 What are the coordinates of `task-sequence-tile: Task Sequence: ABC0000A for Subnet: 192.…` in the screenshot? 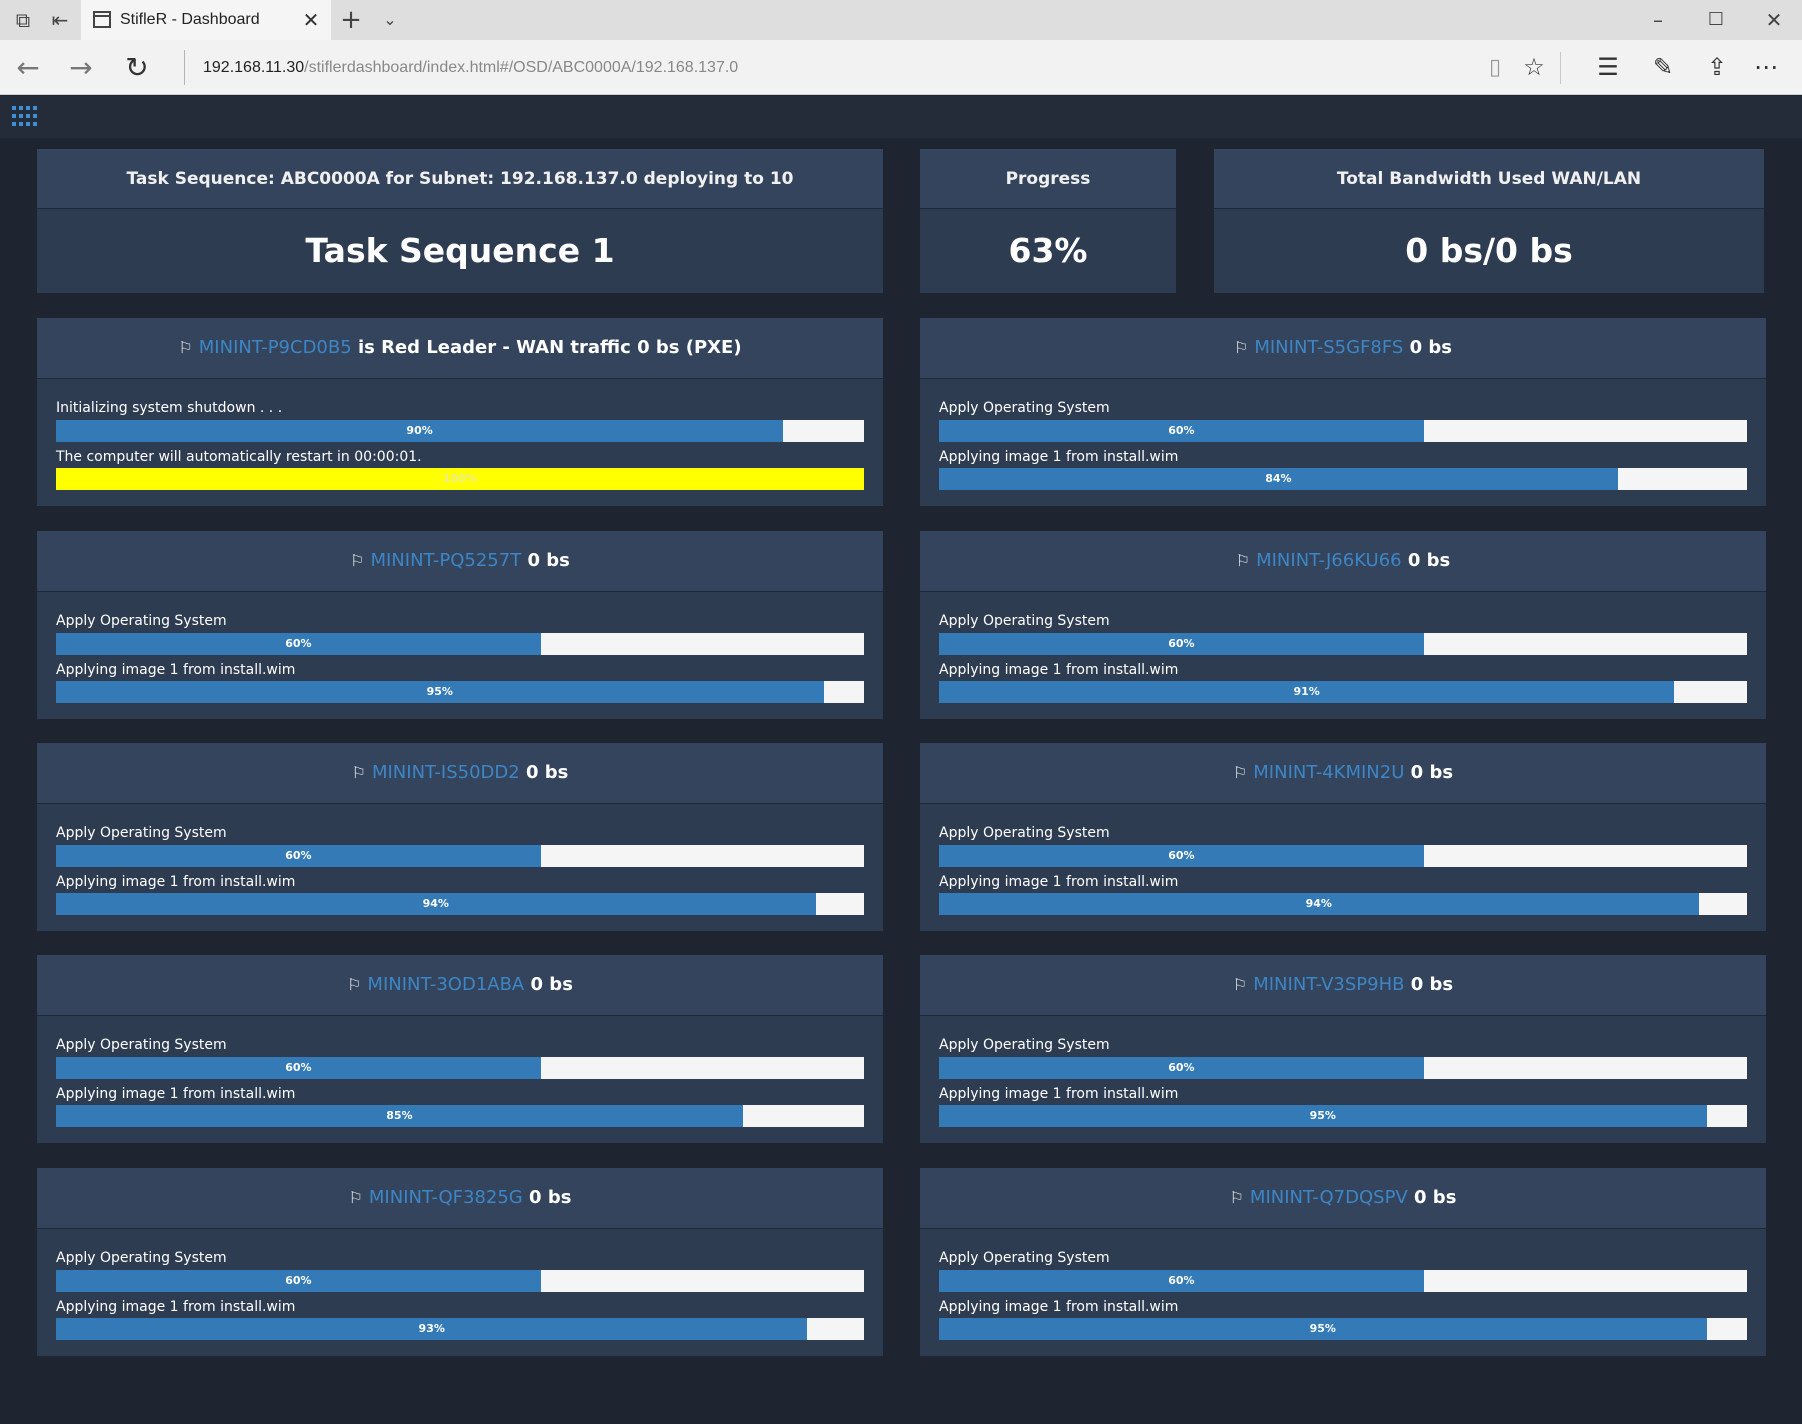 It's located at (460, 221).